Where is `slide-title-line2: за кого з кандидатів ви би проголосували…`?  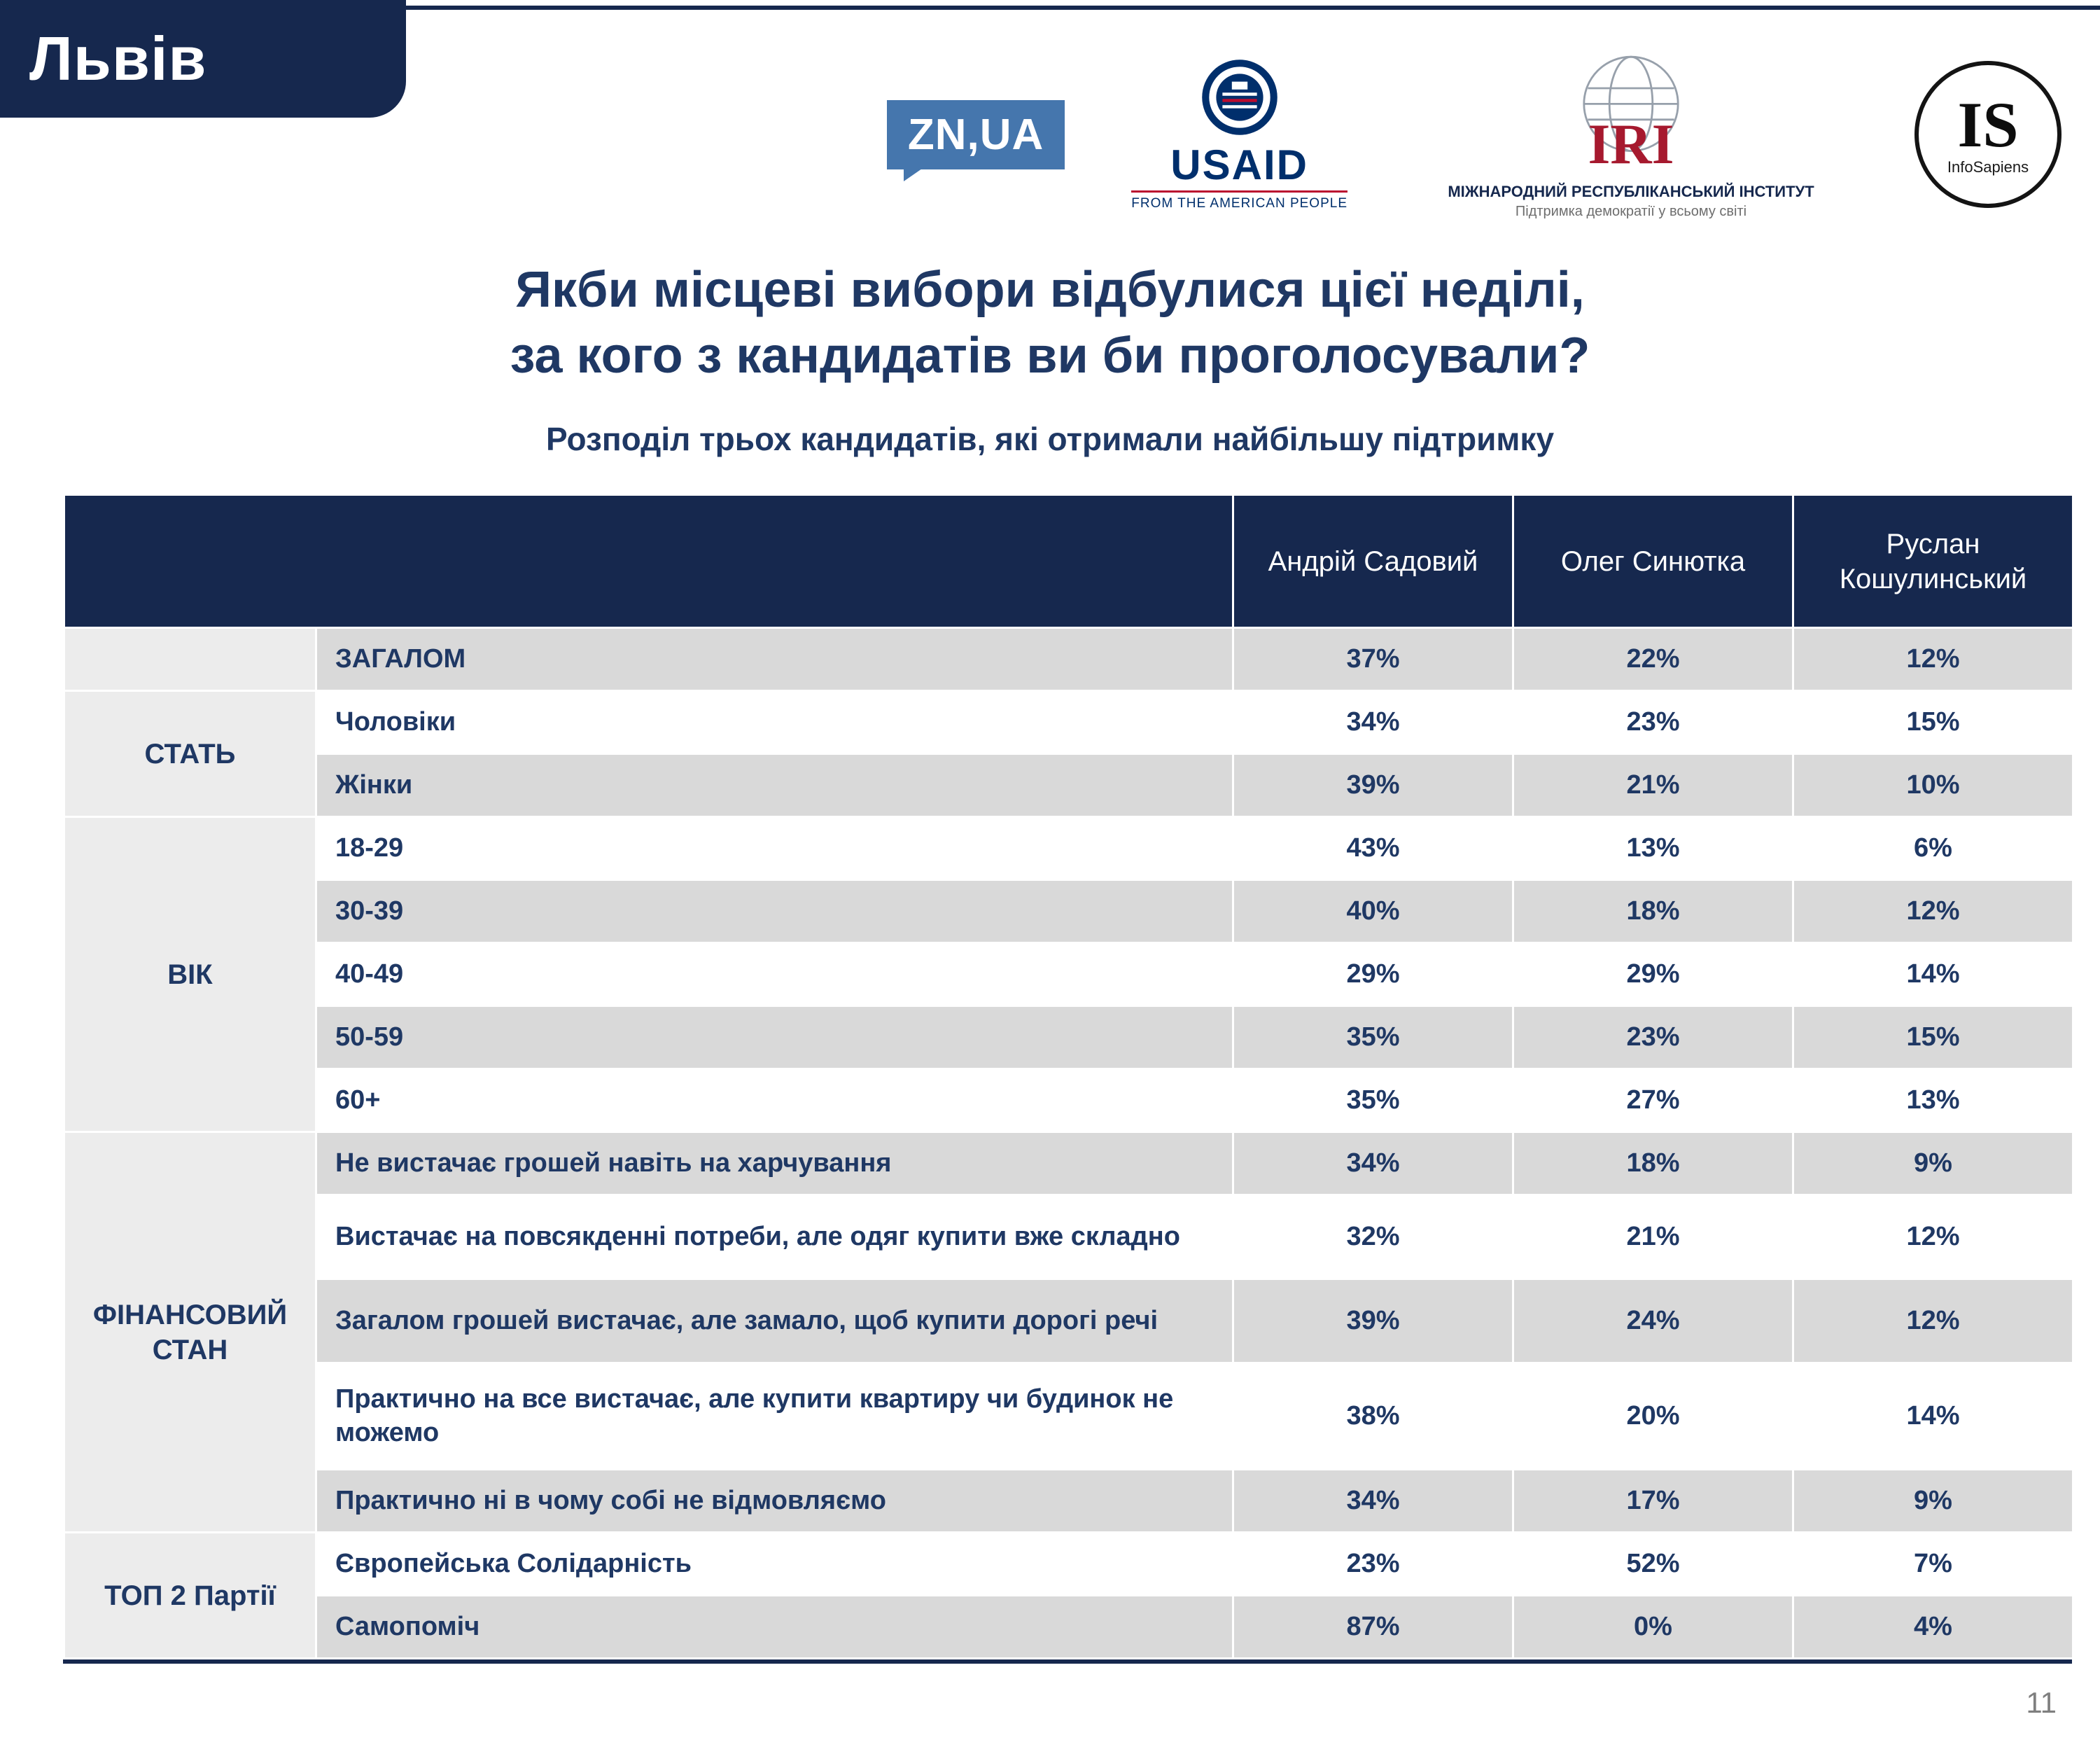 slide-title-line2: за кого з кандидатів ви би проголосували… is located at coordinates (1050, 355).